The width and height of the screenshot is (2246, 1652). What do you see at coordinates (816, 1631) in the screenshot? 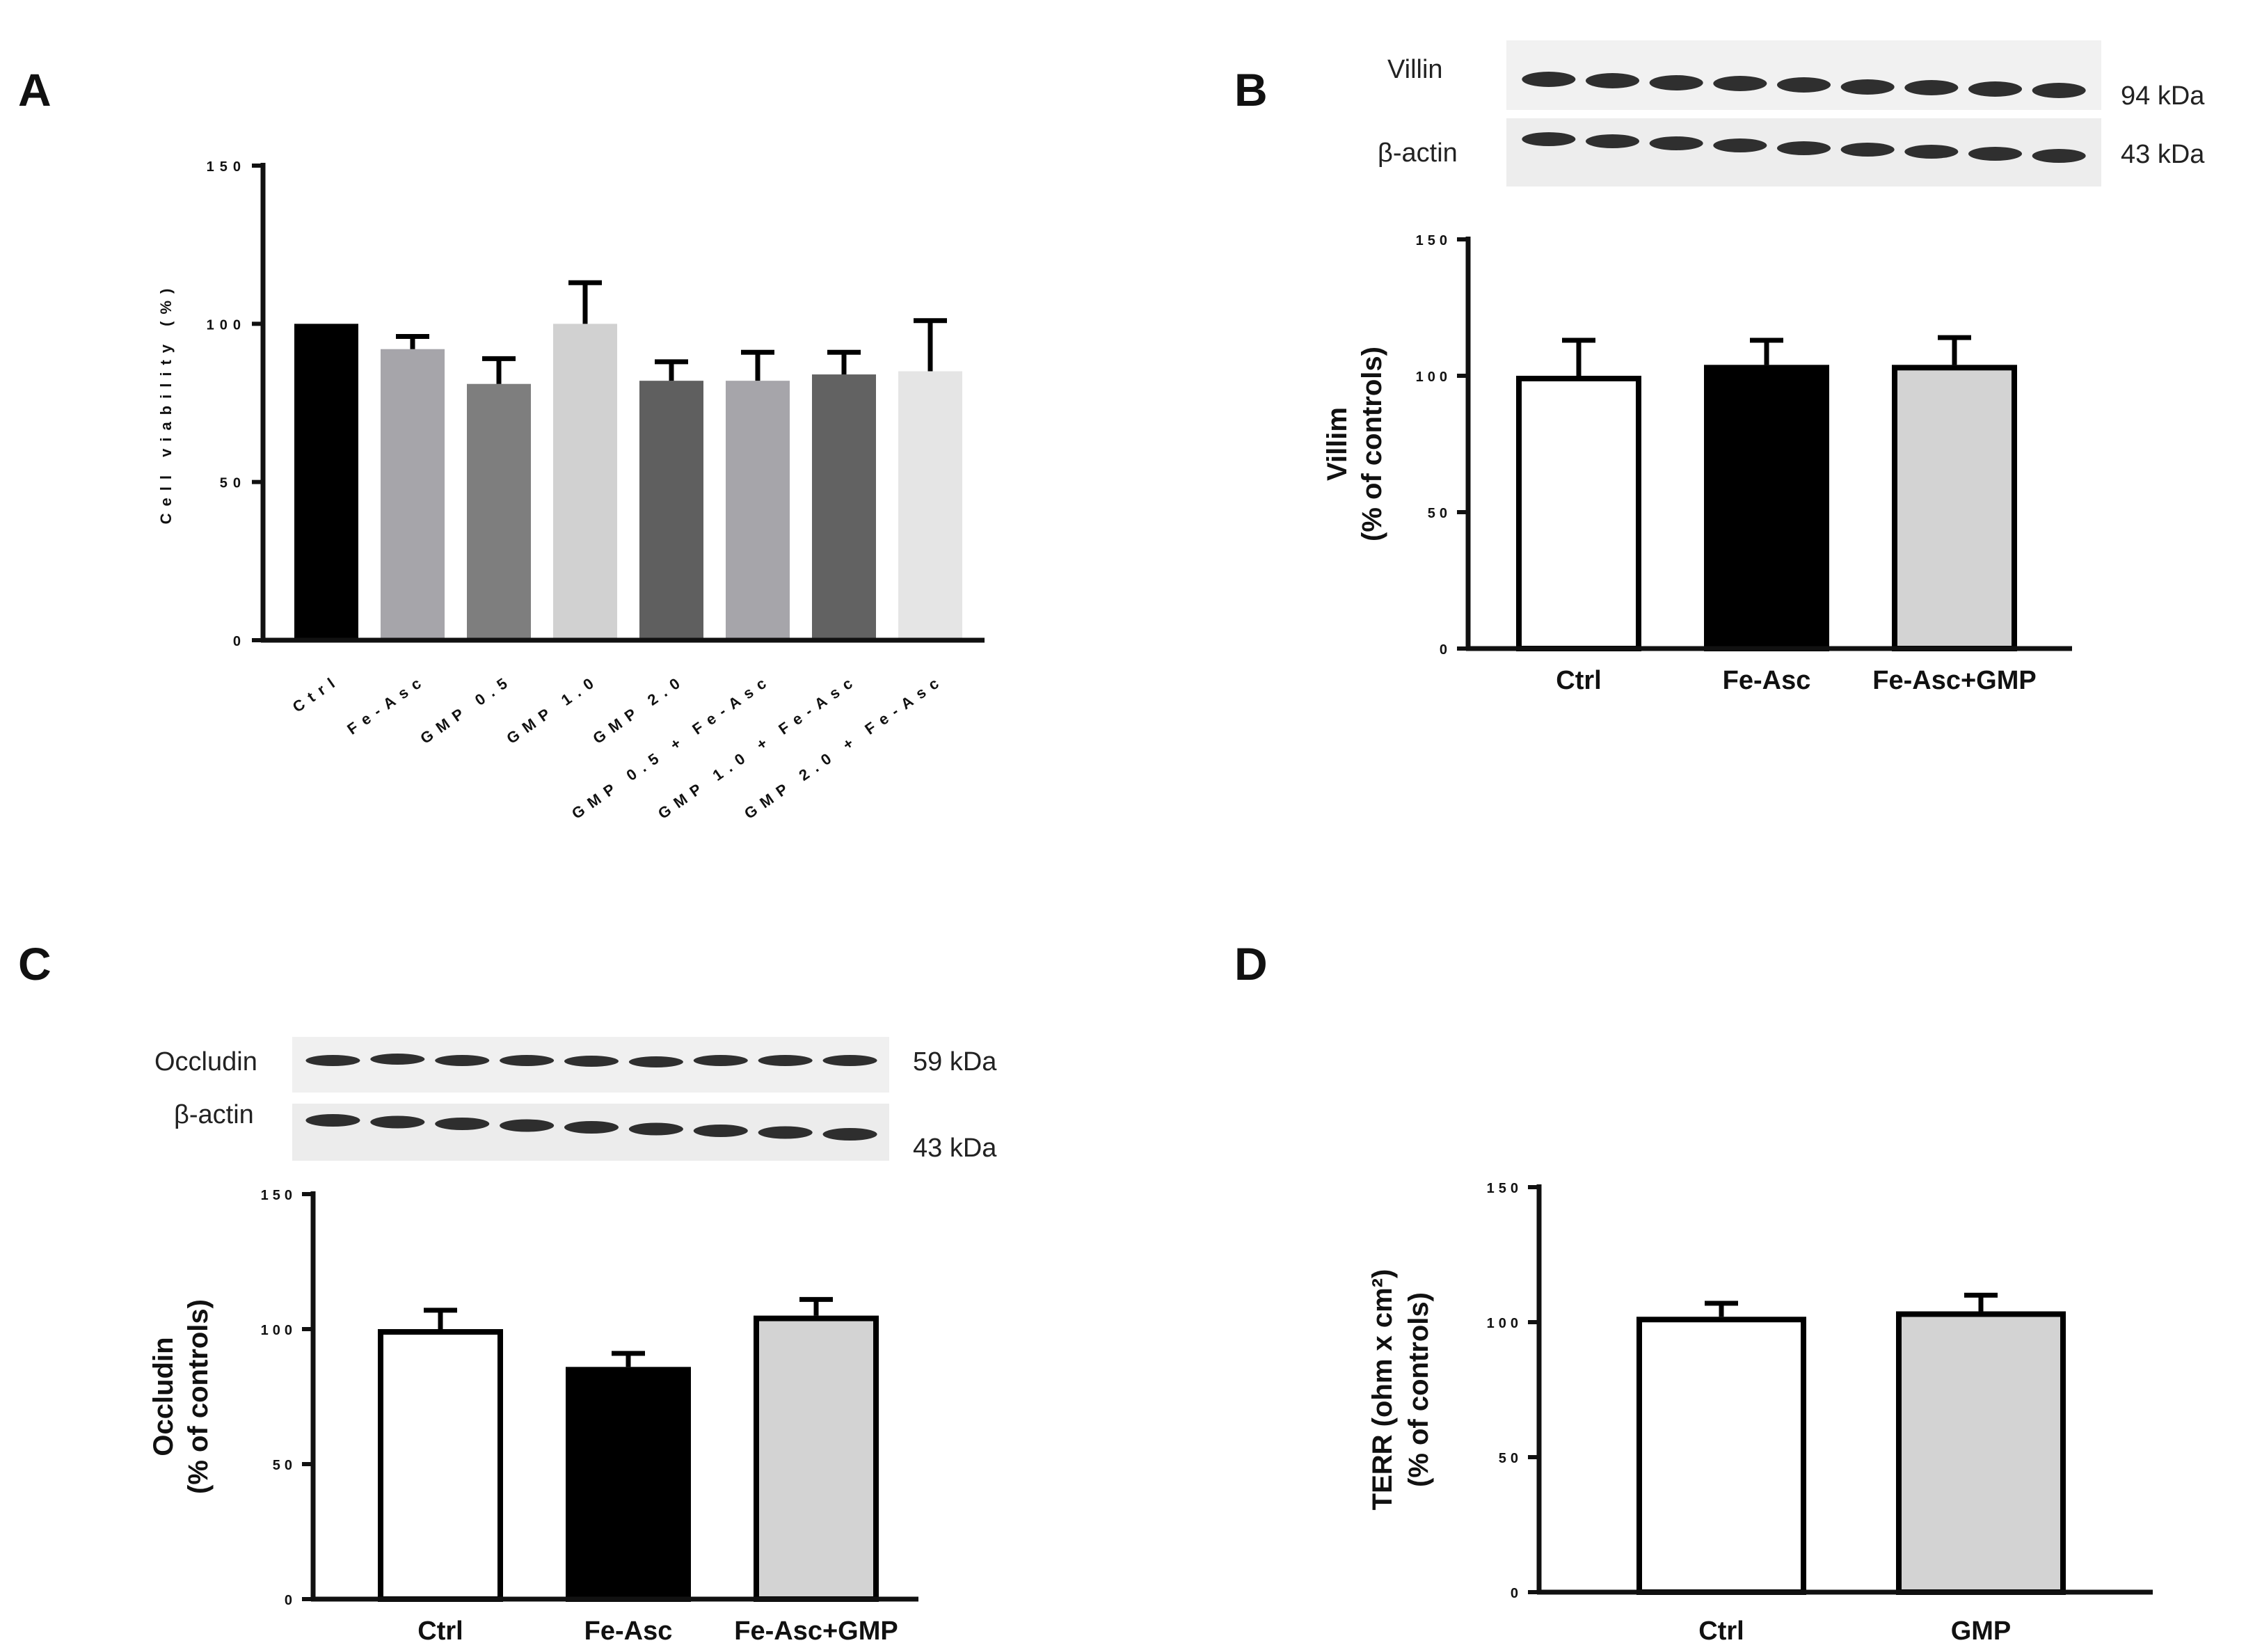
I see `category-label-c-2: Fe-Asc+GMP` at bounding box center [816, 1631].